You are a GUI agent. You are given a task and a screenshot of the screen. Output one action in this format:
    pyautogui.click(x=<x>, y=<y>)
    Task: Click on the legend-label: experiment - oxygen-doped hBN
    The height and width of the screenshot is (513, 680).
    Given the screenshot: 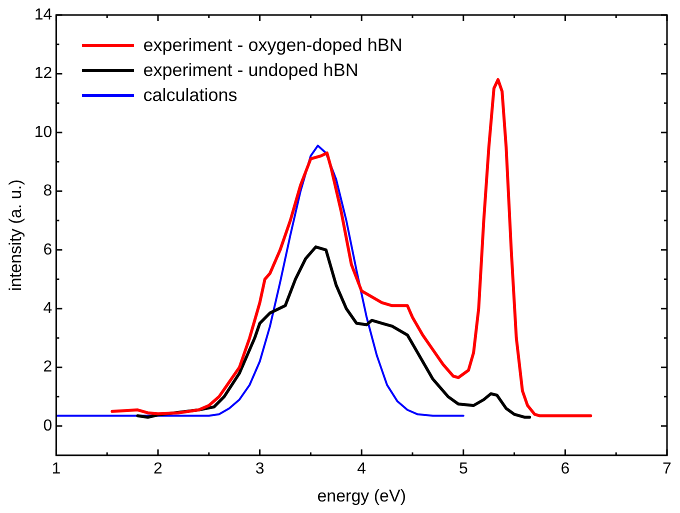 What is the action you would take?
    pyautogui.click(x=272, y=45)
    